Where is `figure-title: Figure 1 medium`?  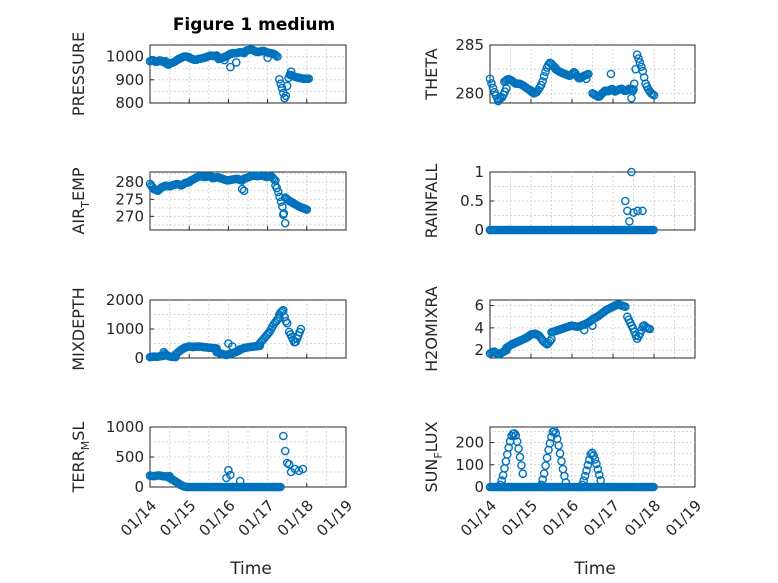
figure-title: Figure 1 medium is located at coordinates (254, 25).